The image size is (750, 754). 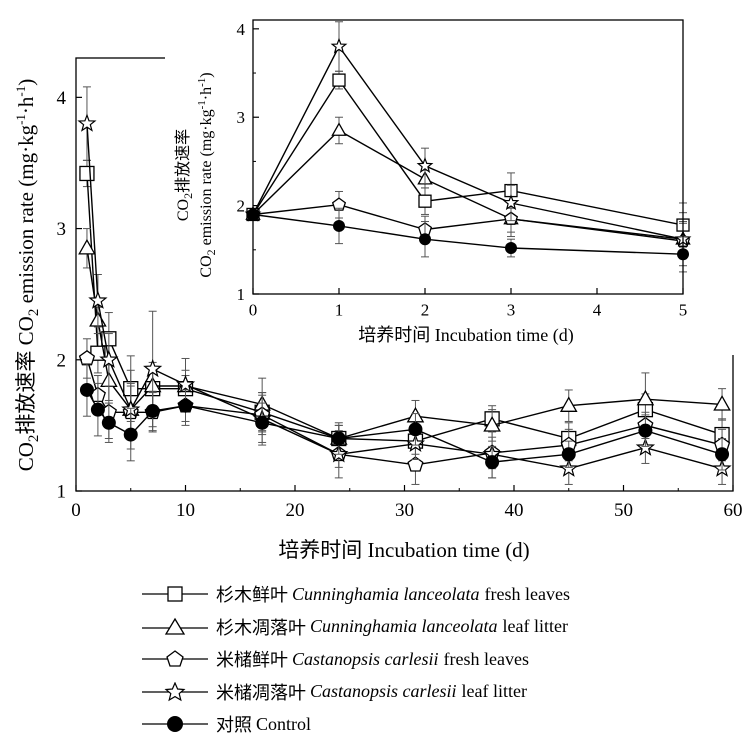 What do you see at coordinates (403, 550) in the screenshot?
I see `x-axis-label: 培养时间 Incubation time (d)` at bounding box center [403, 550].